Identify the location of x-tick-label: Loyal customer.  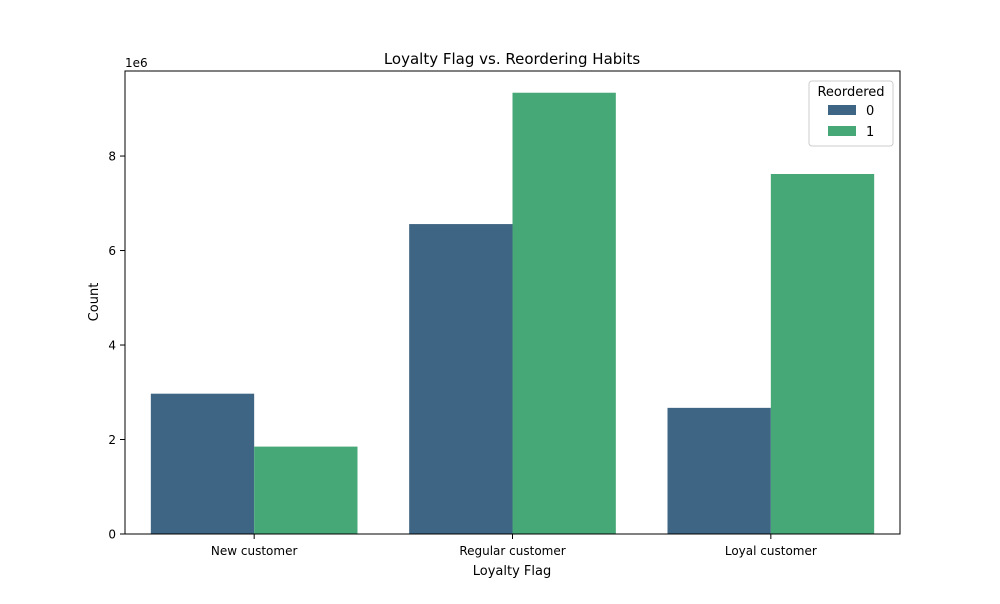
(771, 551).